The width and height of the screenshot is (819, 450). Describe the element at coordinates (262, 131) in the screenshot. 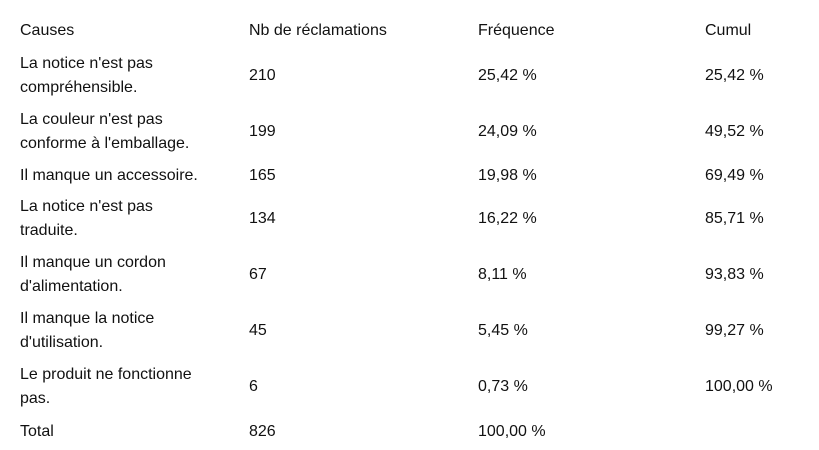

I see `count-cell: 199` at that location.